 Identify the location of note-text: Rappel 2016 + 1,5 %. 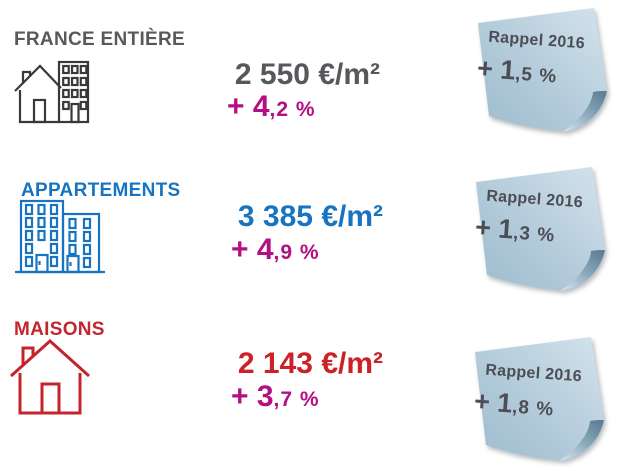
(530, 59).